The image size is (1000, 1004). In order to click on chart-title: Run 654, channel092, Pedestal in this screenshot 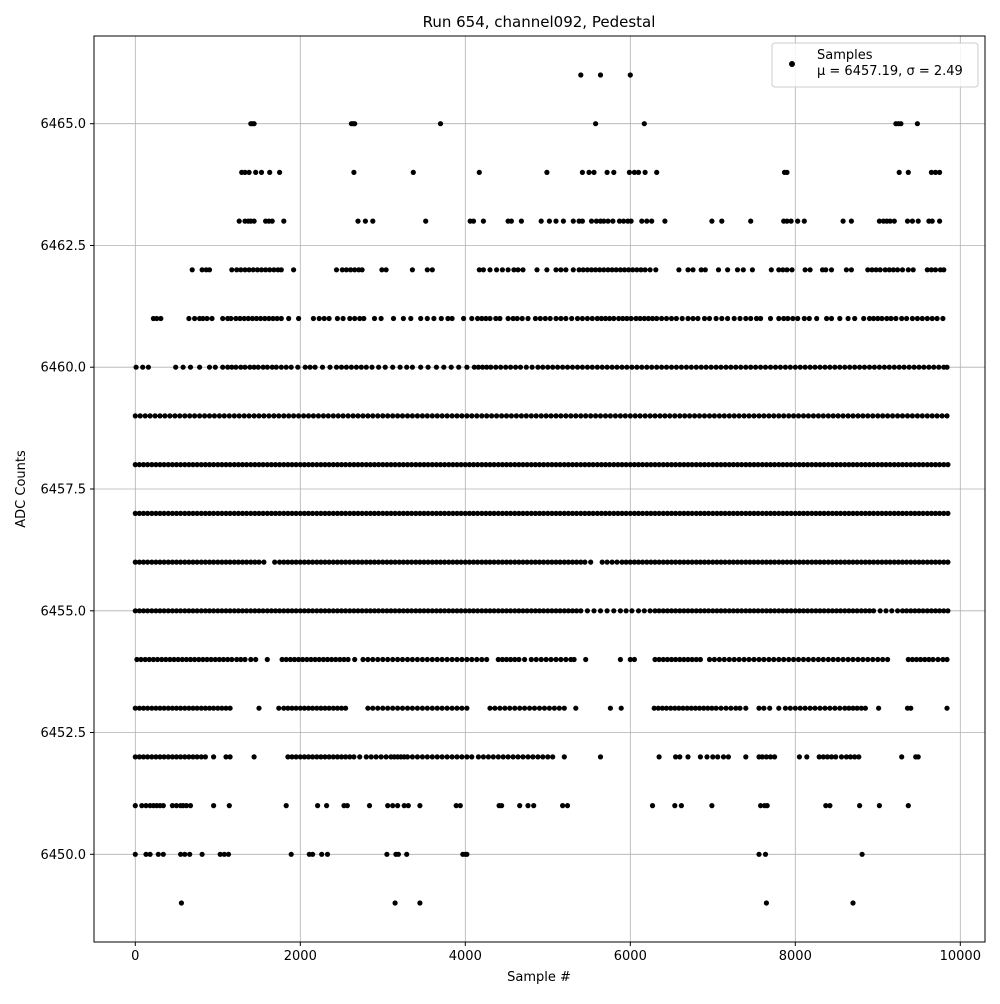, I will do `click(539, 22)`.